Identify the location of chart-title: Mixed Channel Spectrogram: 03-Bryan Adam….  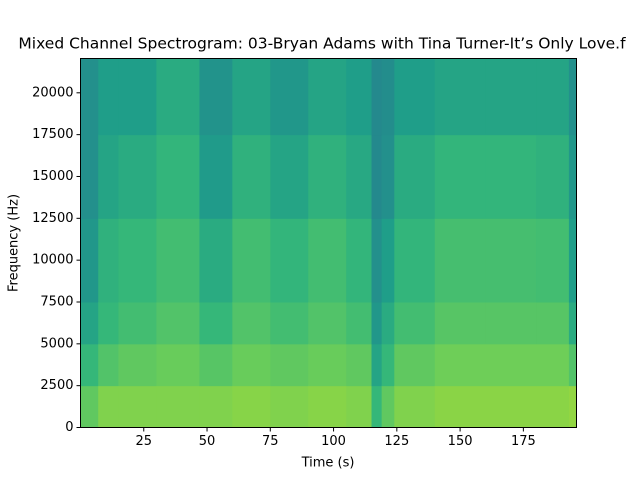
(322, 44).